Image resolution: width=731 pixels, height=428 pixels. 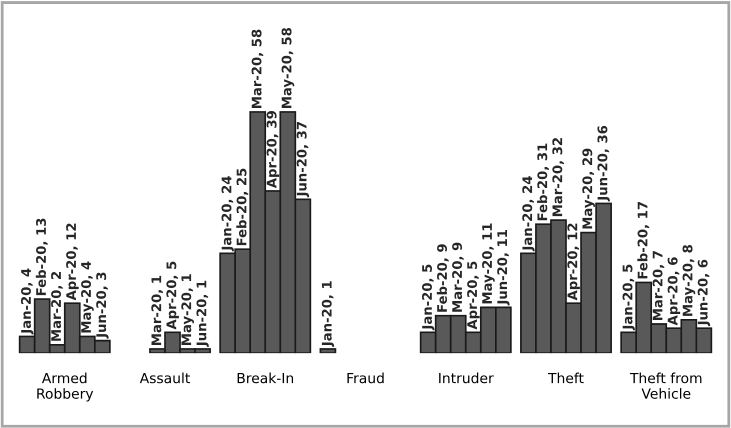 What do you see at coordinates (503, 268) in the screenshot?
I see `data-label: Jun-20, 11` at bounding box center [503, 268].